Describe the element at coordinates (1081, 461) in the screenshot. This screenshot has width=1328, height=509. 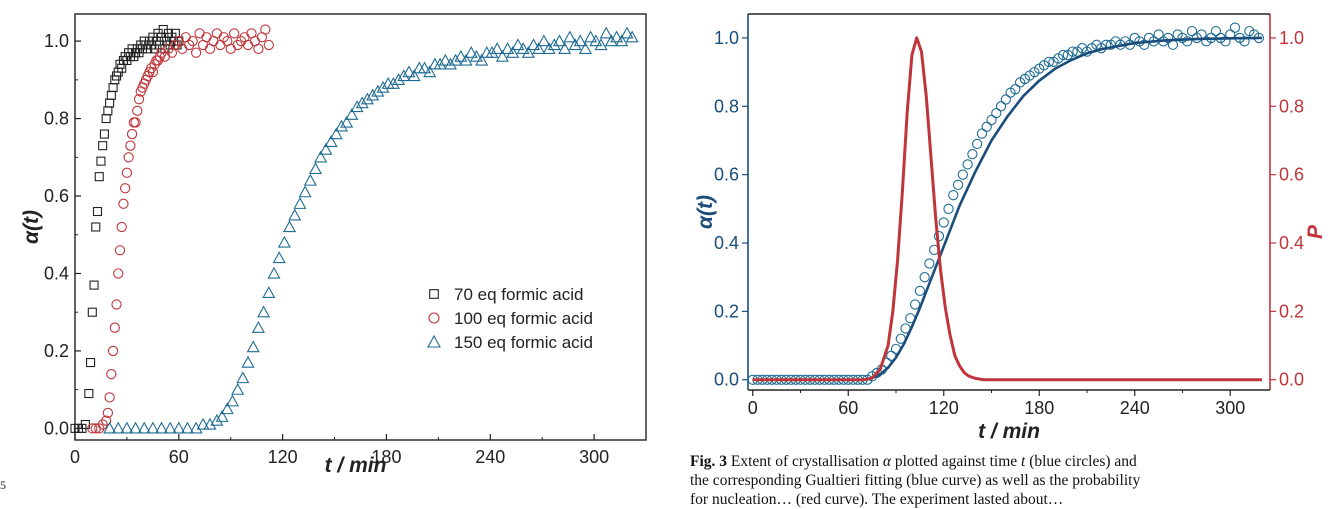
I see `caption-text-1c: (blue circles) and` at that location.